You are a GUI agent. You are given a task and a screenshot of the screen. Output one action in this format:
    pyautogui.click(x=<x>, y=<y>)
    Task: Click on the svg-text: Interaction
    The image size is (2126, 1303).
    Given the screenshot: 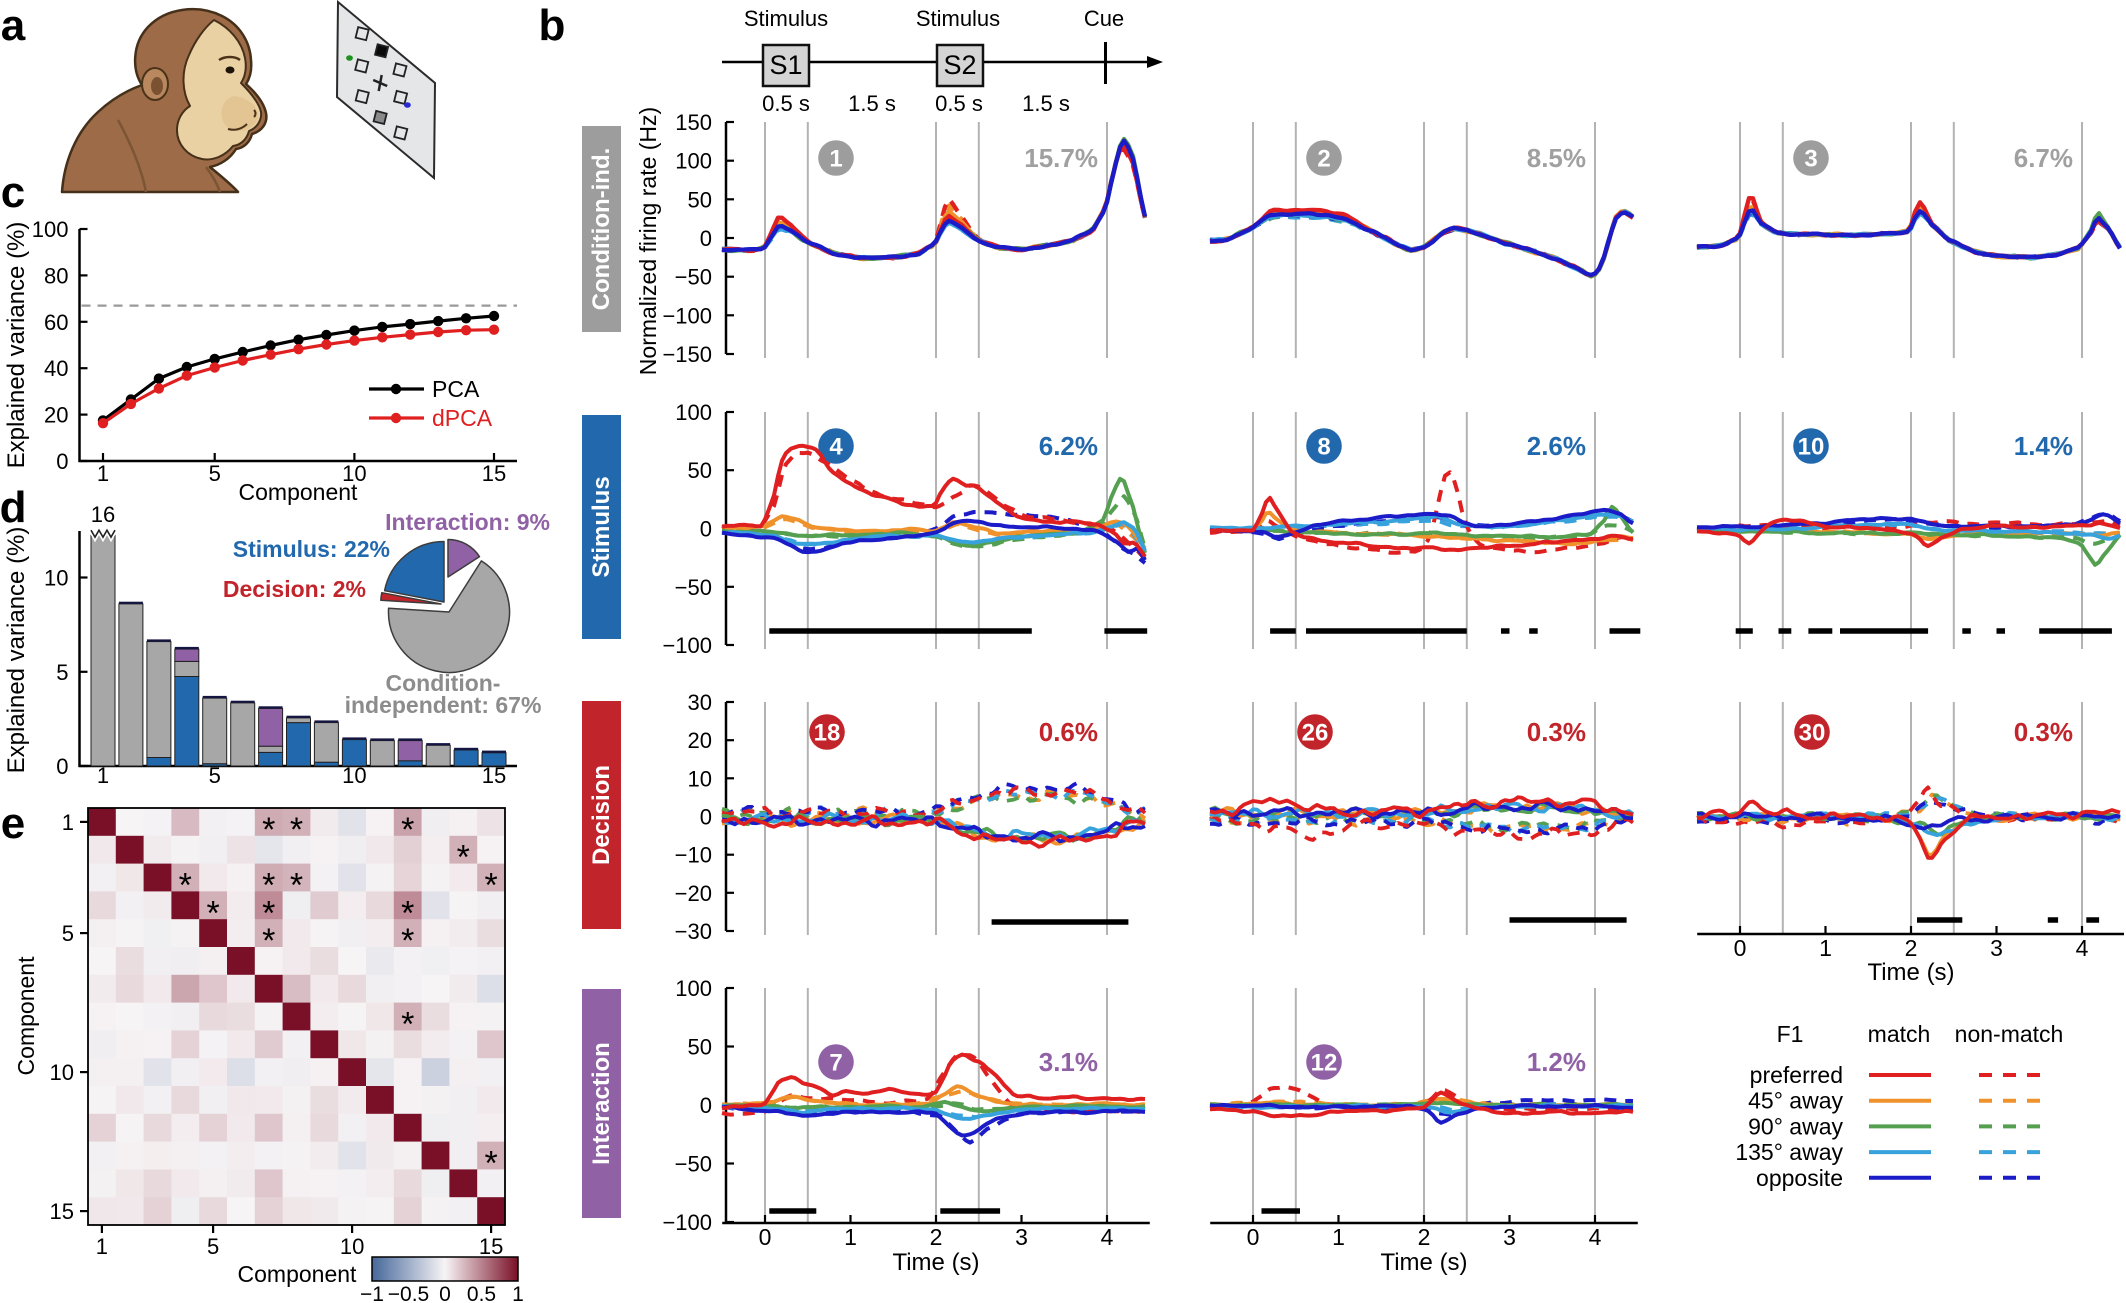 What is the action you would take?
    pyautogui.click(x=601, y=1103)
    